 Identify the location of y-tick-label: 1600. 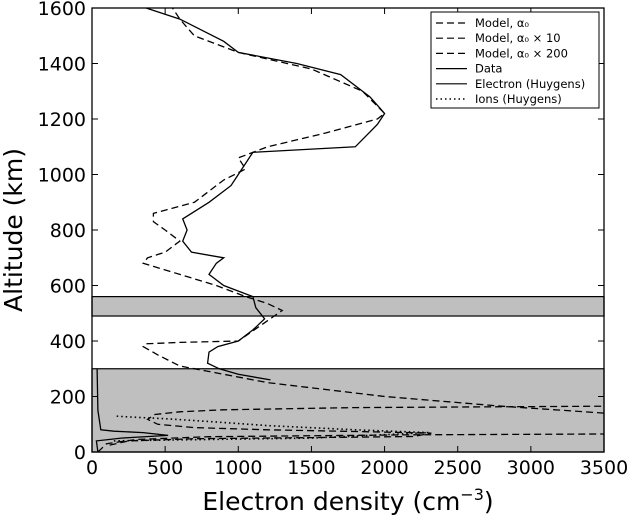
(62, 10).